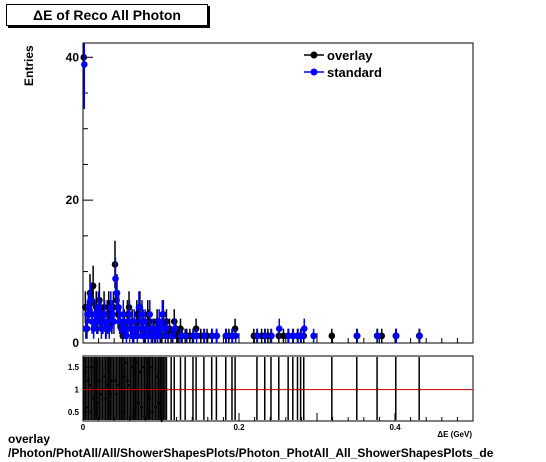 The width and height of the screenshot is (546, 462). Describe the element at coordinates (29, 439) in the screenshot. I see `footer-dataset-label: overlay` at that location.